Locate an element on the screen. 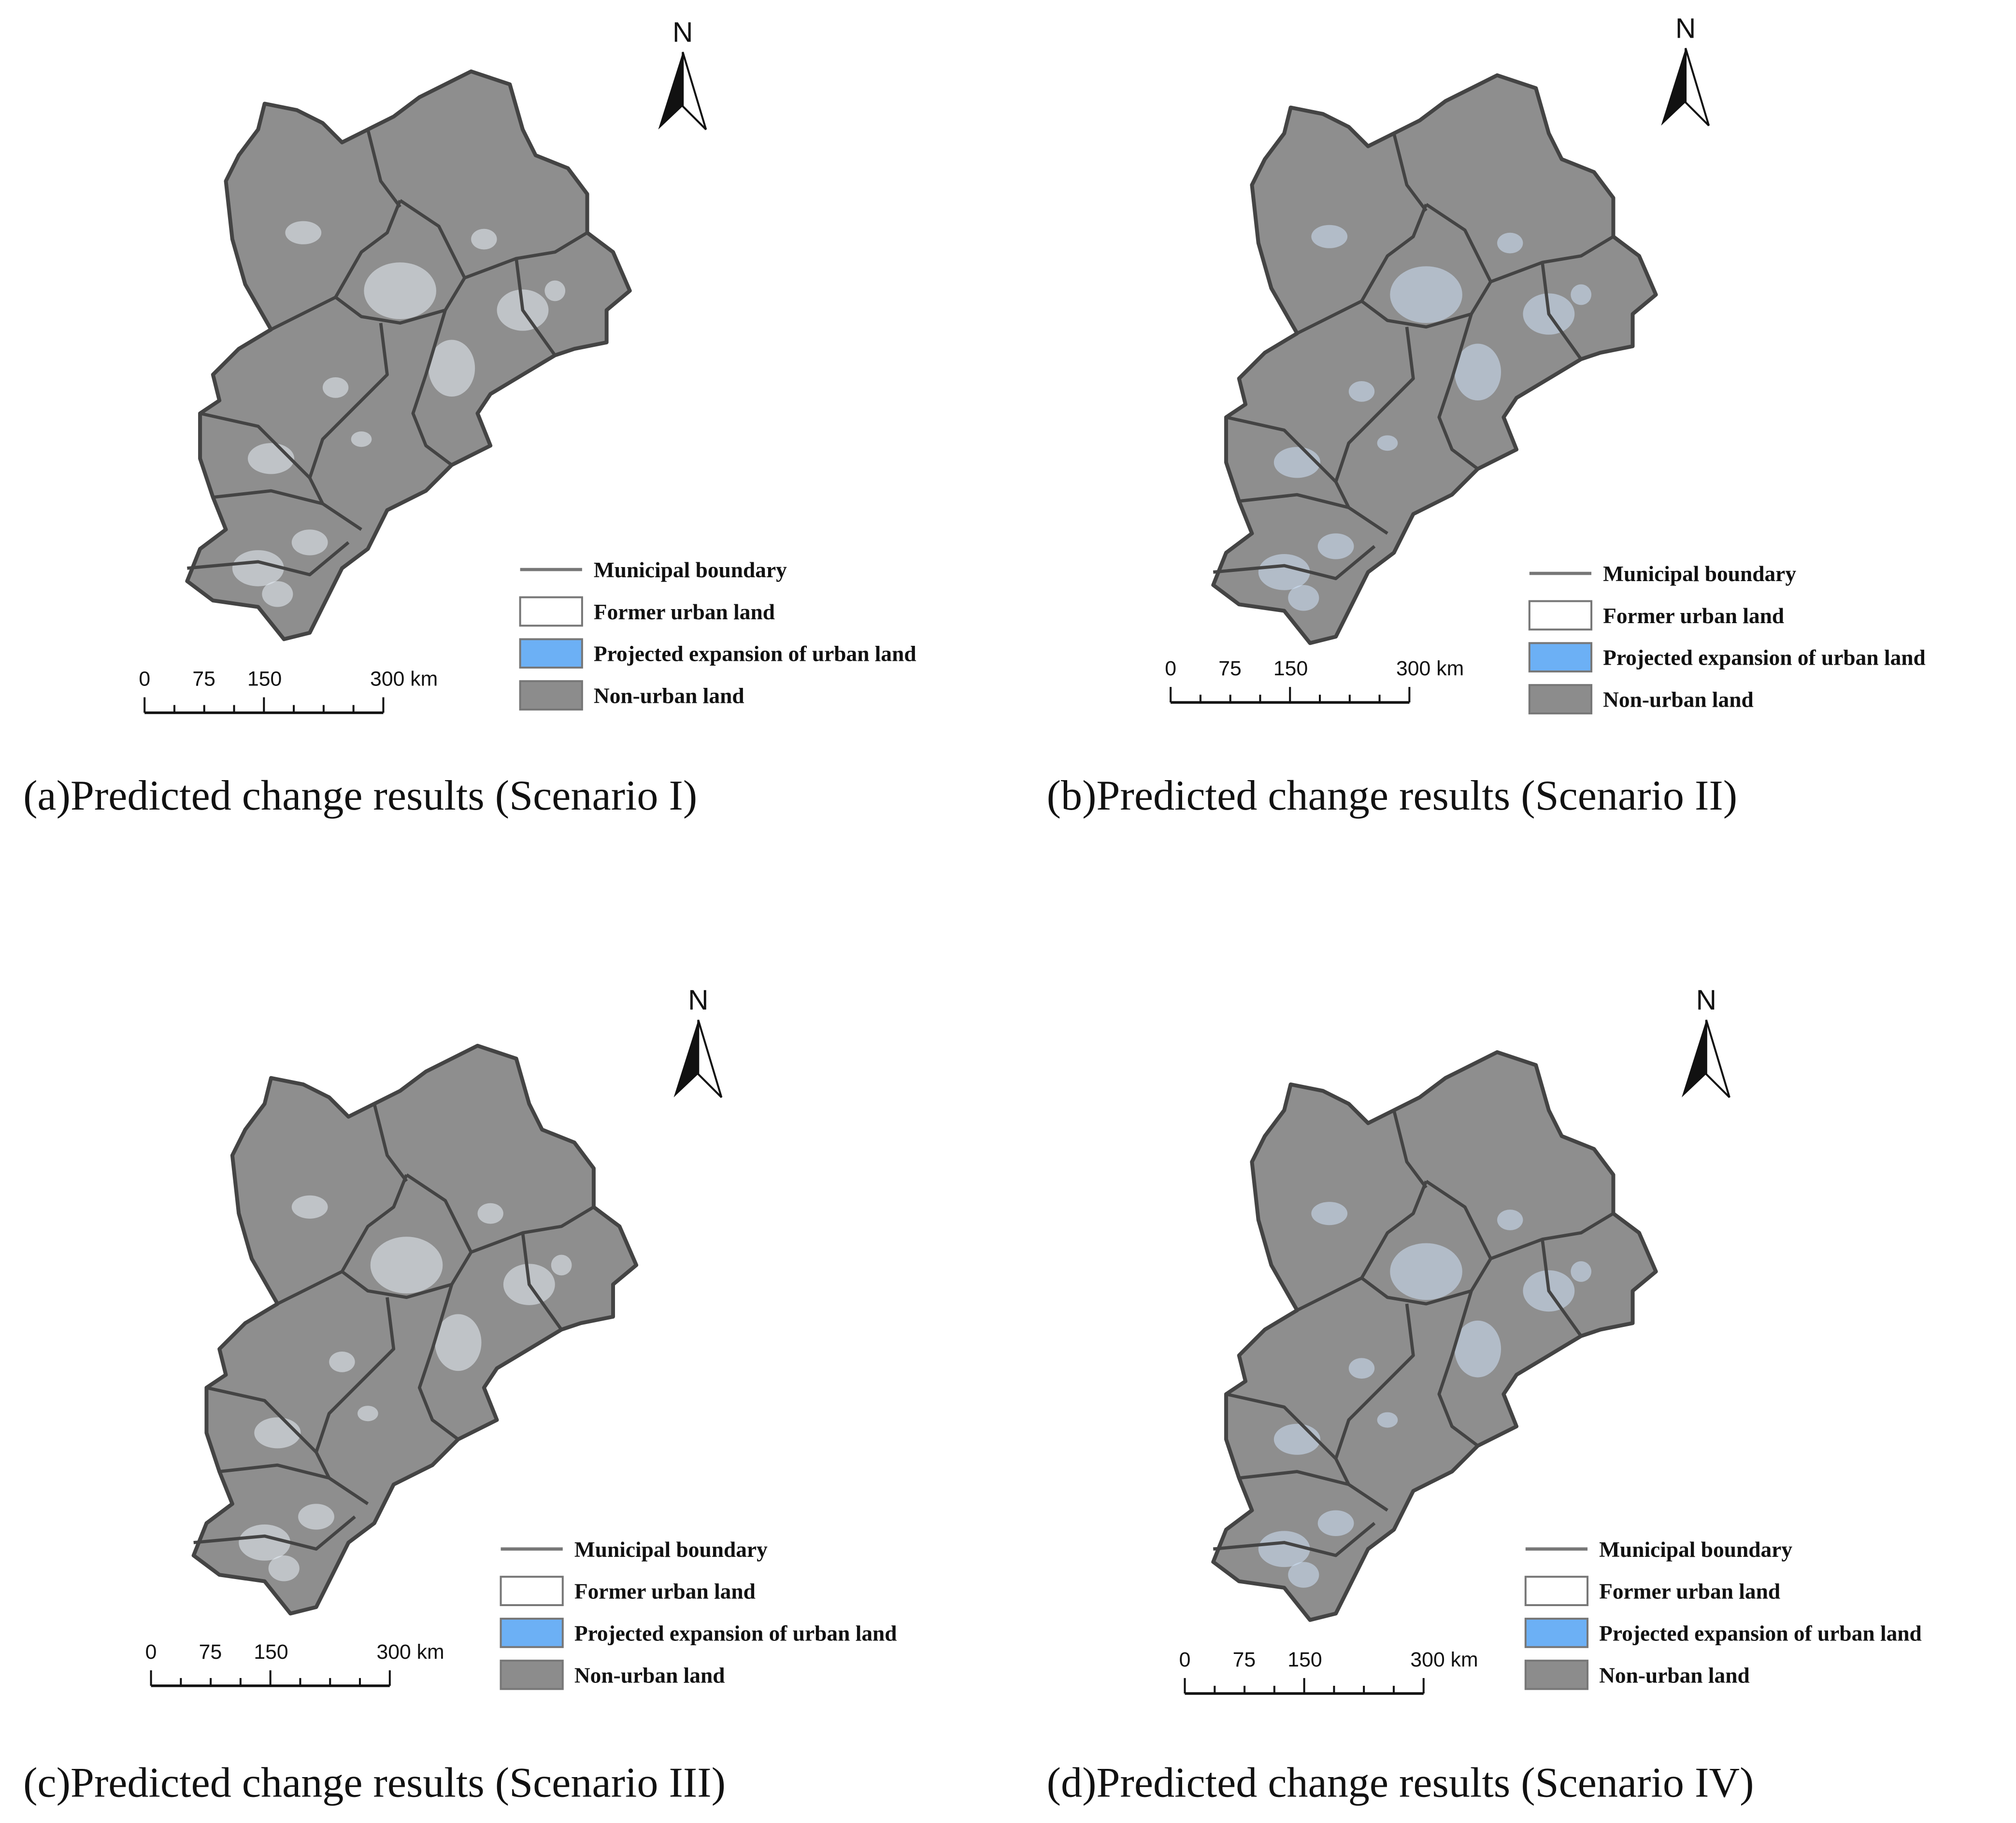 The image size is (2016, 1823). map is located at coordinates (415, 1329).